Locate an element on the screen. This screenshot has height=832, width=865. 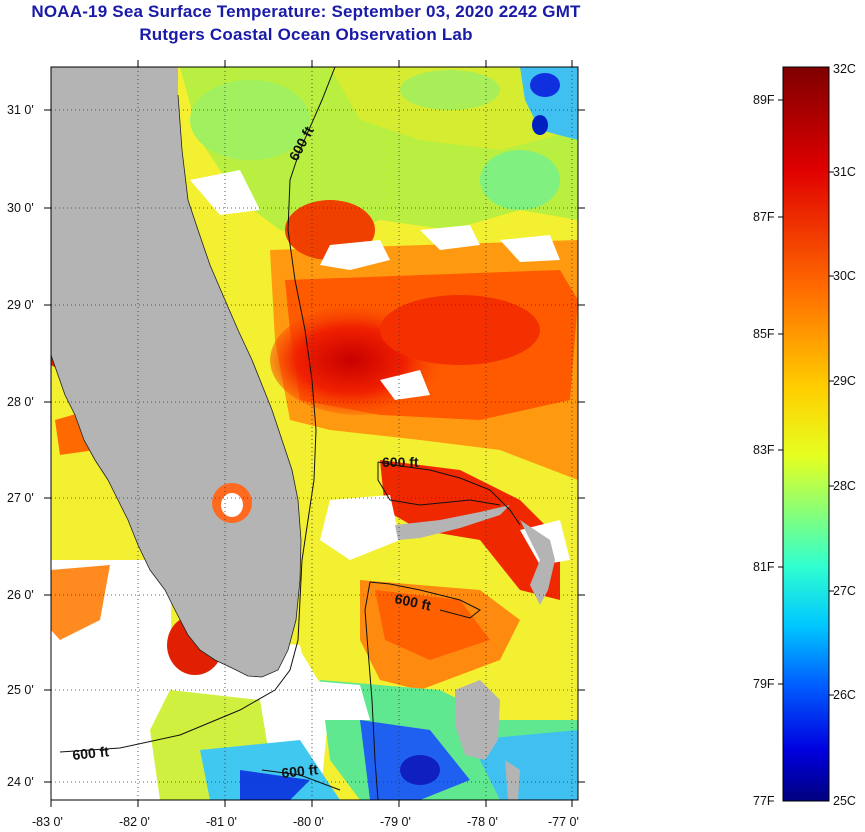
lon-label-83: -83 0' is located at coordinates (47, 822).